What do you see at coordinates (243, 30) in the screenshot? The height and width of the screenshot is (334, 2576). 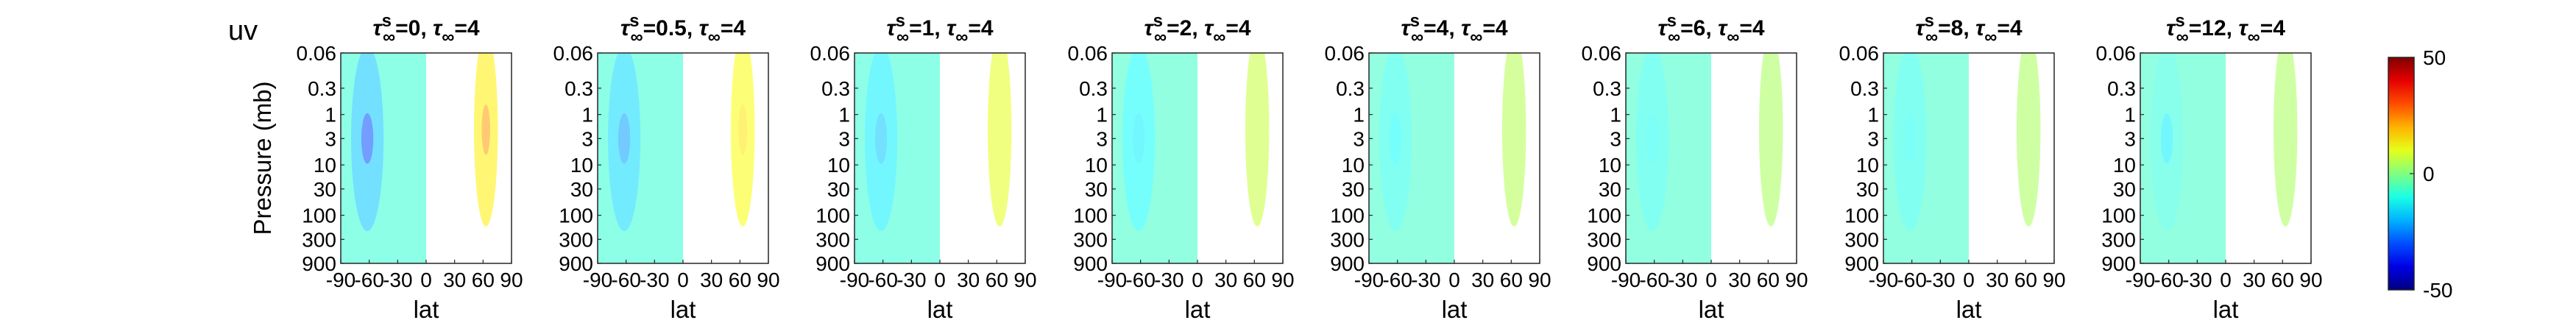 I see `figure-label: uv` at bounding box center [243, 30].